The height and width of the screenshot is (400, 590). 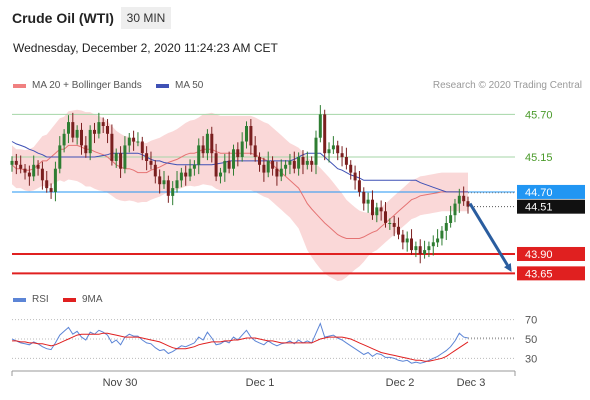 I want to click on legend-9ma: 9MA, so click(x=83, y=299).